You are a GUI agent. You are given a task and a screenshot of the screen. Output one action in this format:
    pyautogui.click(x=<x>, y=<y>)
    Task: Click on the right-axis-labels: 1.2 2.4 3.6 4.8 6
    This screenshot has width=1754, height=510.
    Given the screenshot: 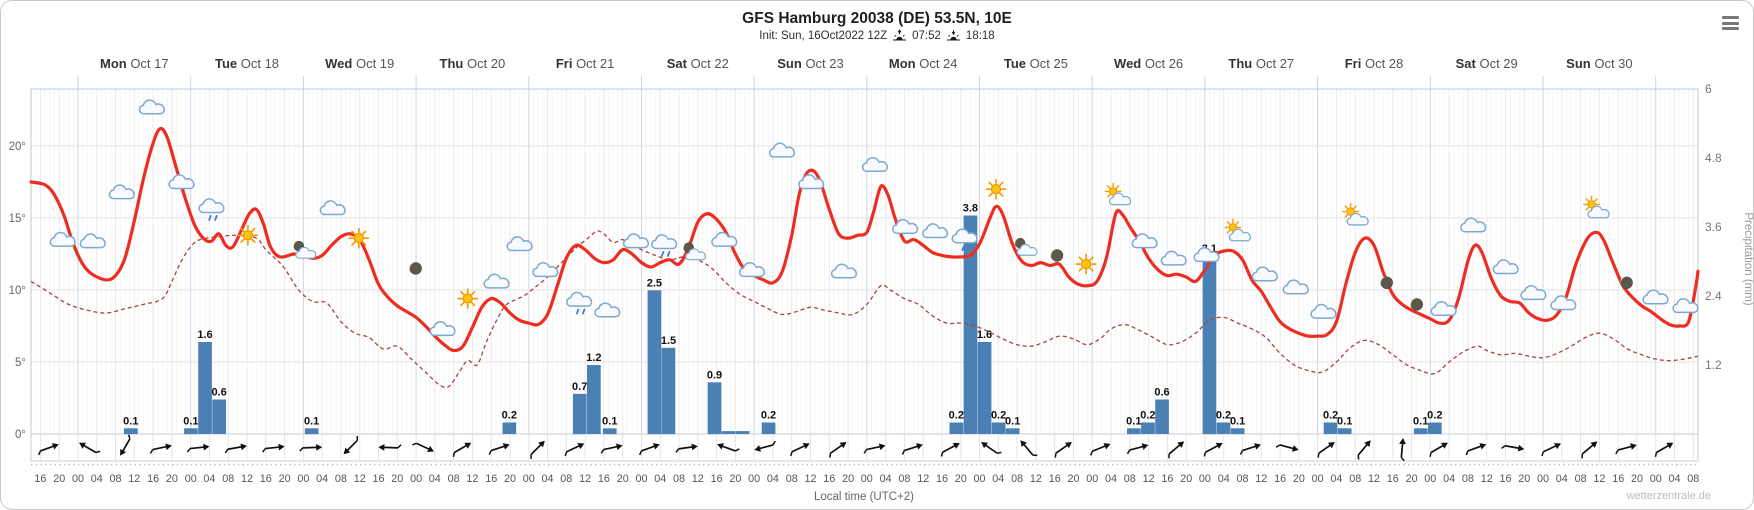 What is the action you would take?
    pyautogui.click(x=1713, y=227)
    